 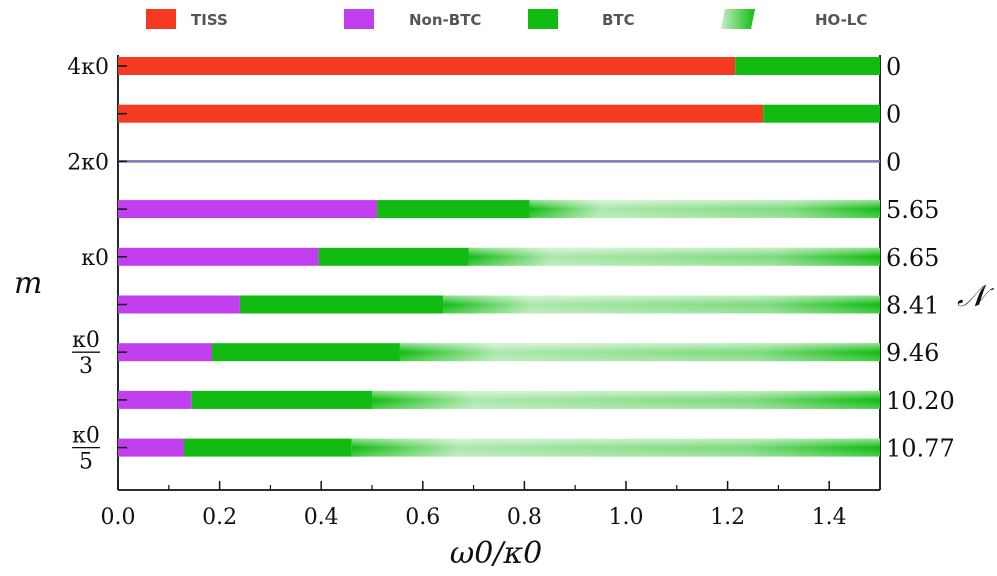 What do you see at coordinates (841, 20) in the screenshot?
I see `legend-label-ho-lc: HO-LC` at bounding box center [841, 20].